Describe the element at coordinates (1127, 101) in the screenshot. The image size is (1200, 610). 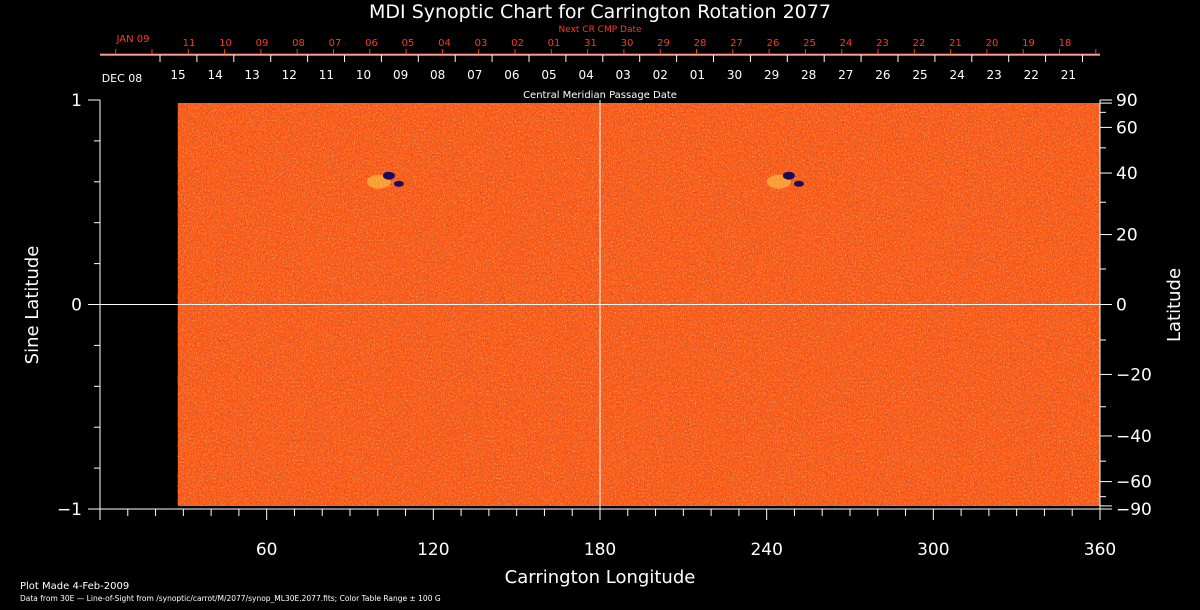
I see `right-y-tick-label: 90` at that location.